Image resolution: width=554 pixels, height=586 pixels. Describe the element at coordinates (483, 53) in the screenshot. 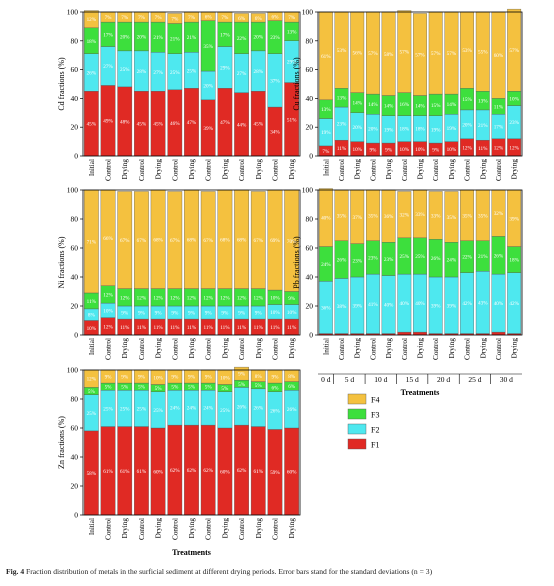

I see `p2-data-label-f4: 55%` at that location.